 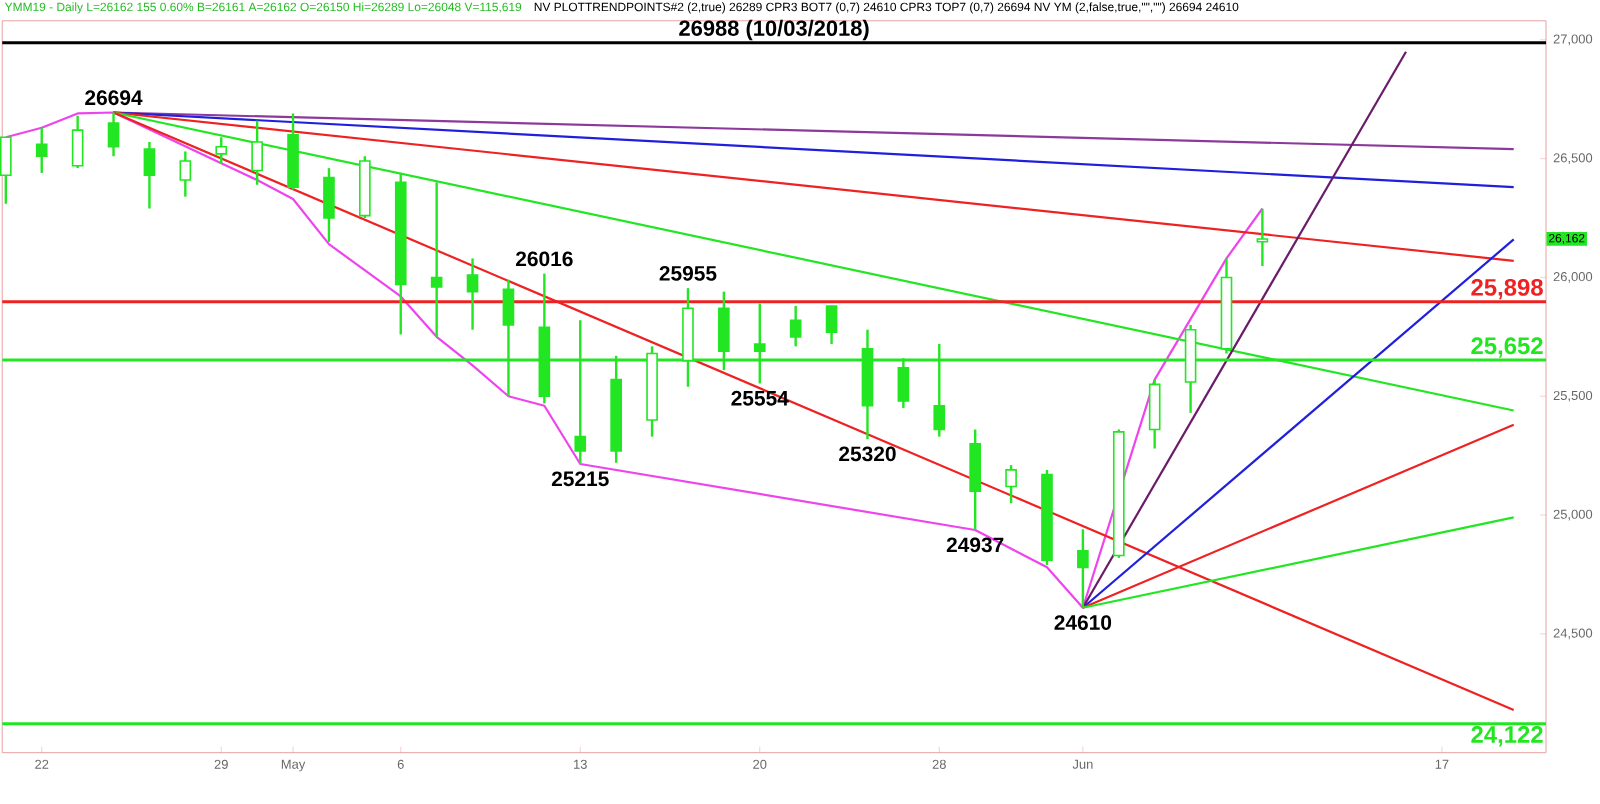 What do you see at coordinates (1507, 289) in the screenshot?
I see `ref-line-label: 25,898` at bounding box center [1507, 289].